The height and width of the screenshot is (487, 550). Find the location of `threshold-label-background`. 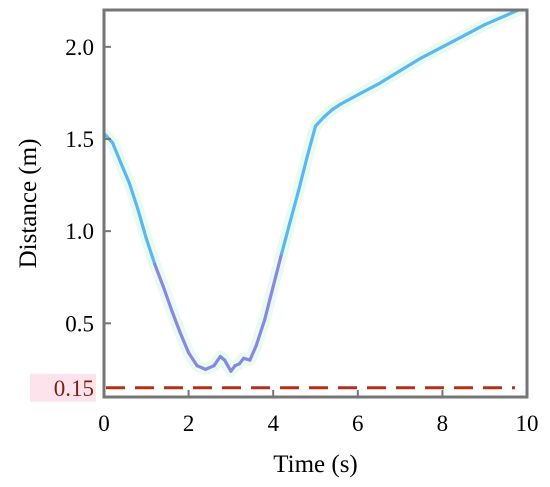

threshold-label-background is located at coordinates (63, 387).